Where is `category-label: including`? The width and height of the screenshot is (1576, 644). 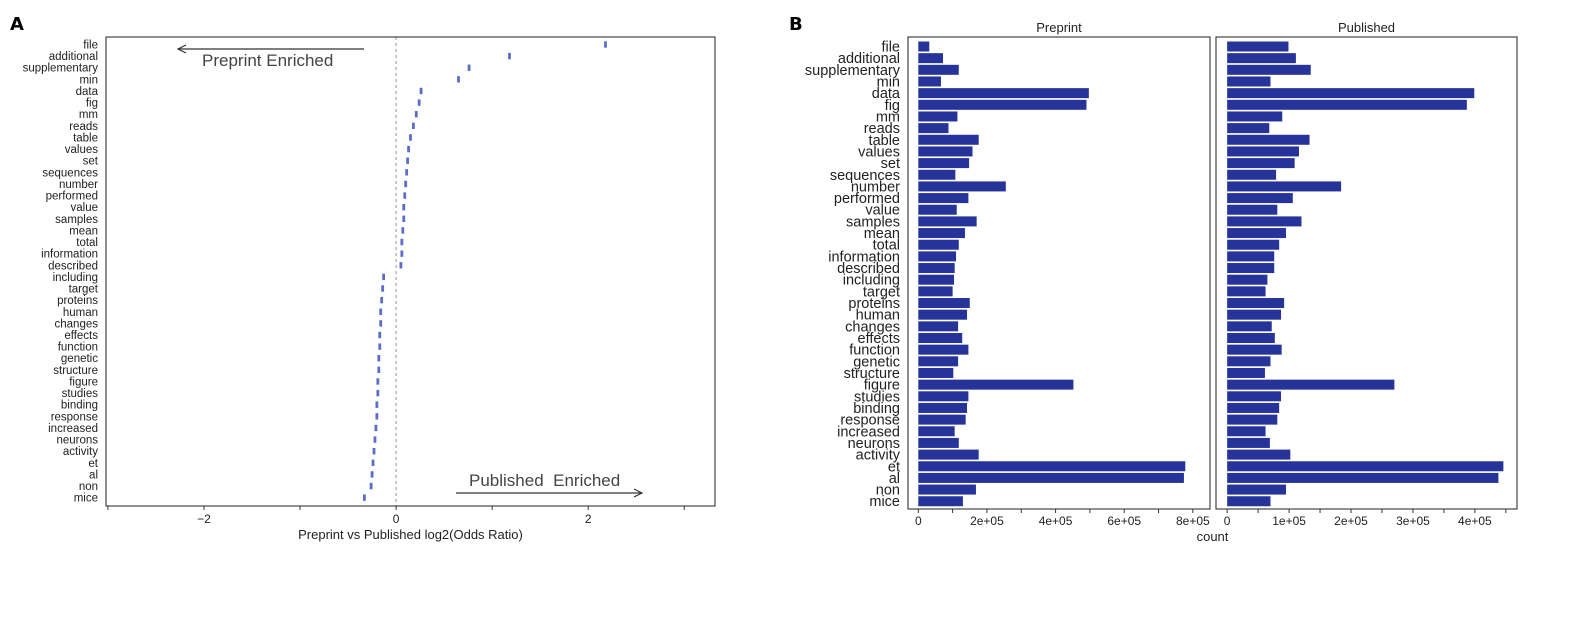
category-label: including is located at coordinates (75, 278).